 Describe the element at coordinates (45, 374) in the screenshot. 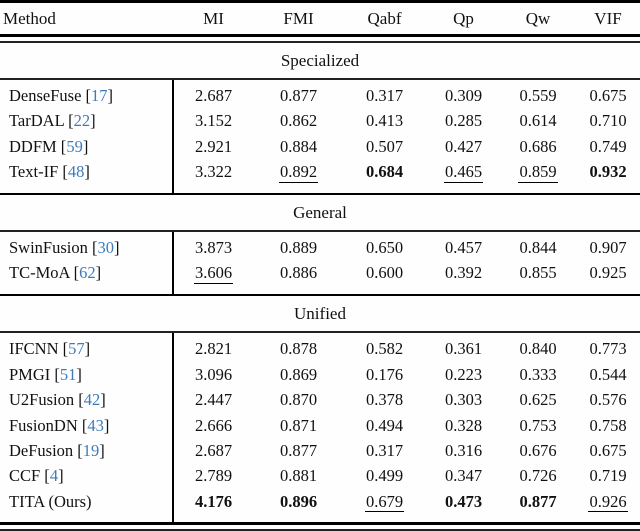

I see `method-name: PMGI [51]` at that location.